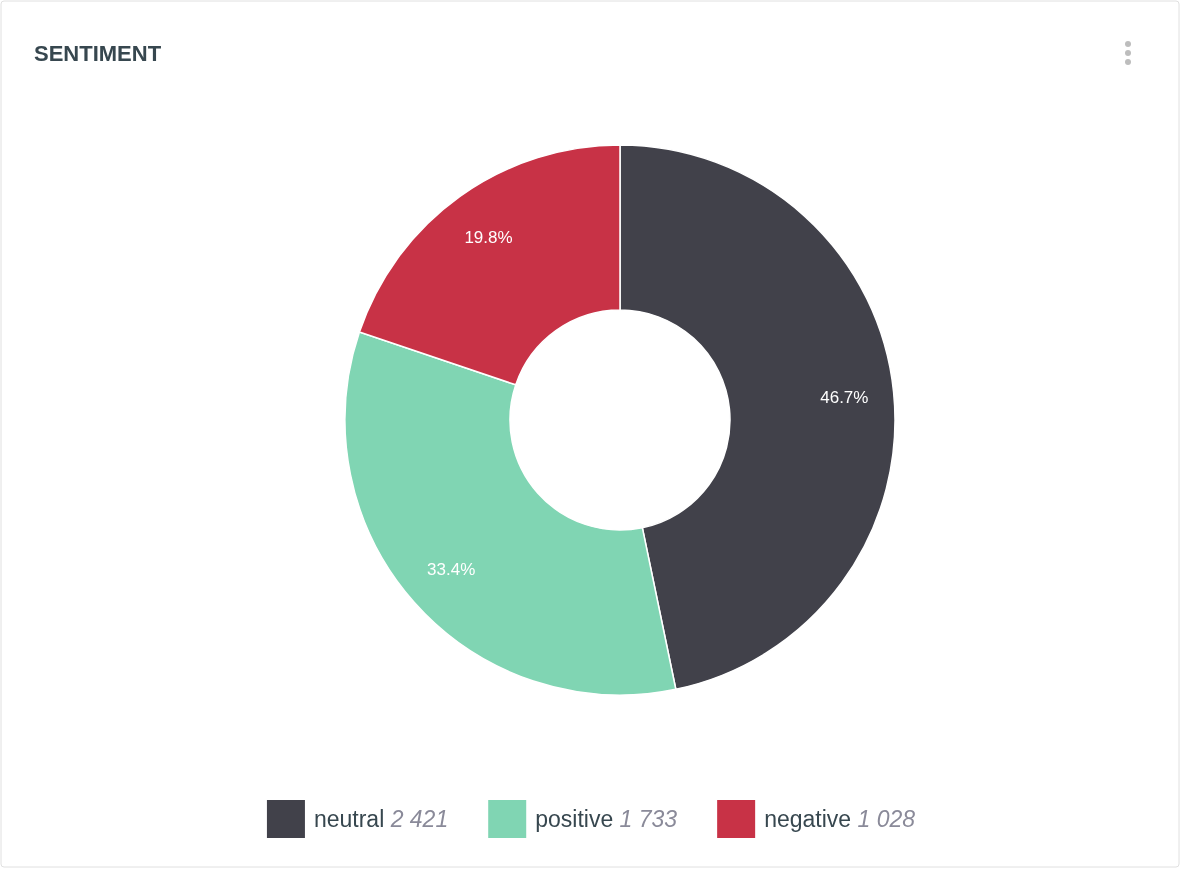  Describe the element at coordinates (451, 570) in the screenshot. I see `data-label: 33.4%` at that location.